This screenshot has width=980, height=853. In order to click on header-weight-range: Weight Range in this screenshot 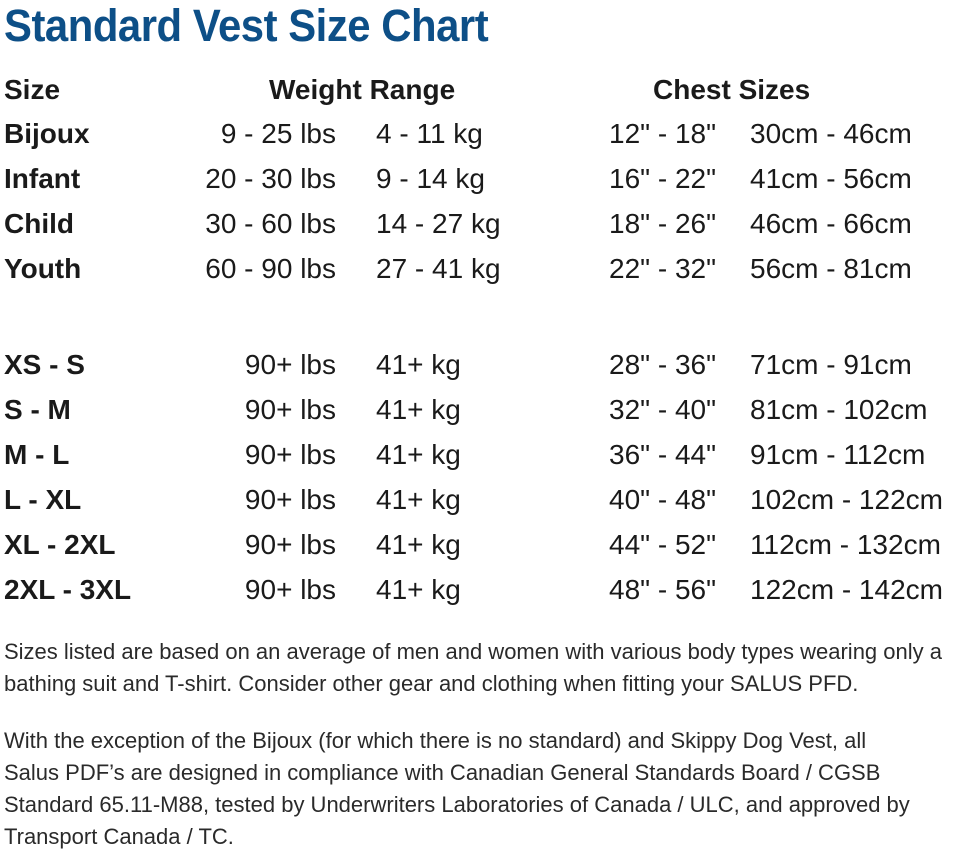, I will do `click(362, 89)`.